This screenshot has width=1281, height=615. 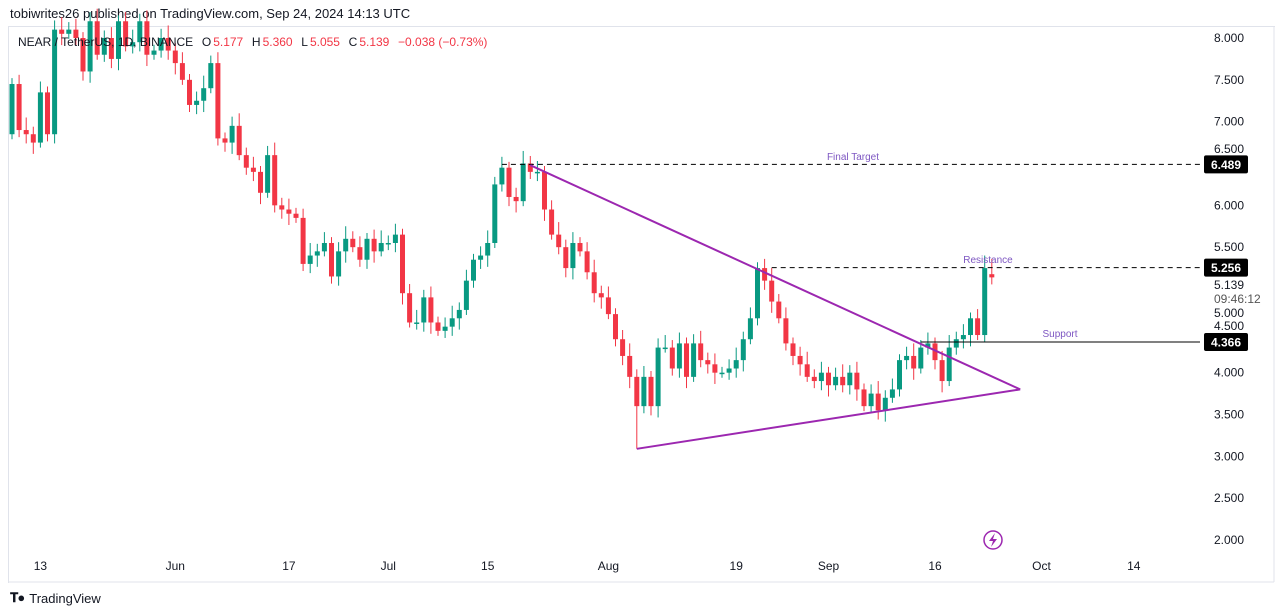 I want to click on lightning-badge-icon, so click(x=993, y=540).